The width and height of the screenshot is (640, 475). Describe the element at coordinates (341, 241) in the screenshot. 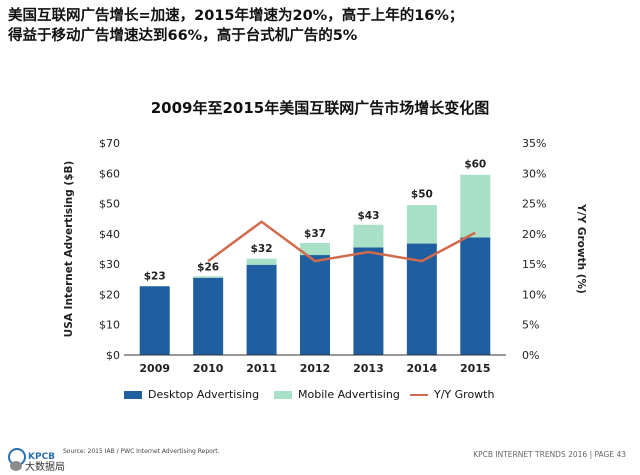

I see `growth-line` at that location.